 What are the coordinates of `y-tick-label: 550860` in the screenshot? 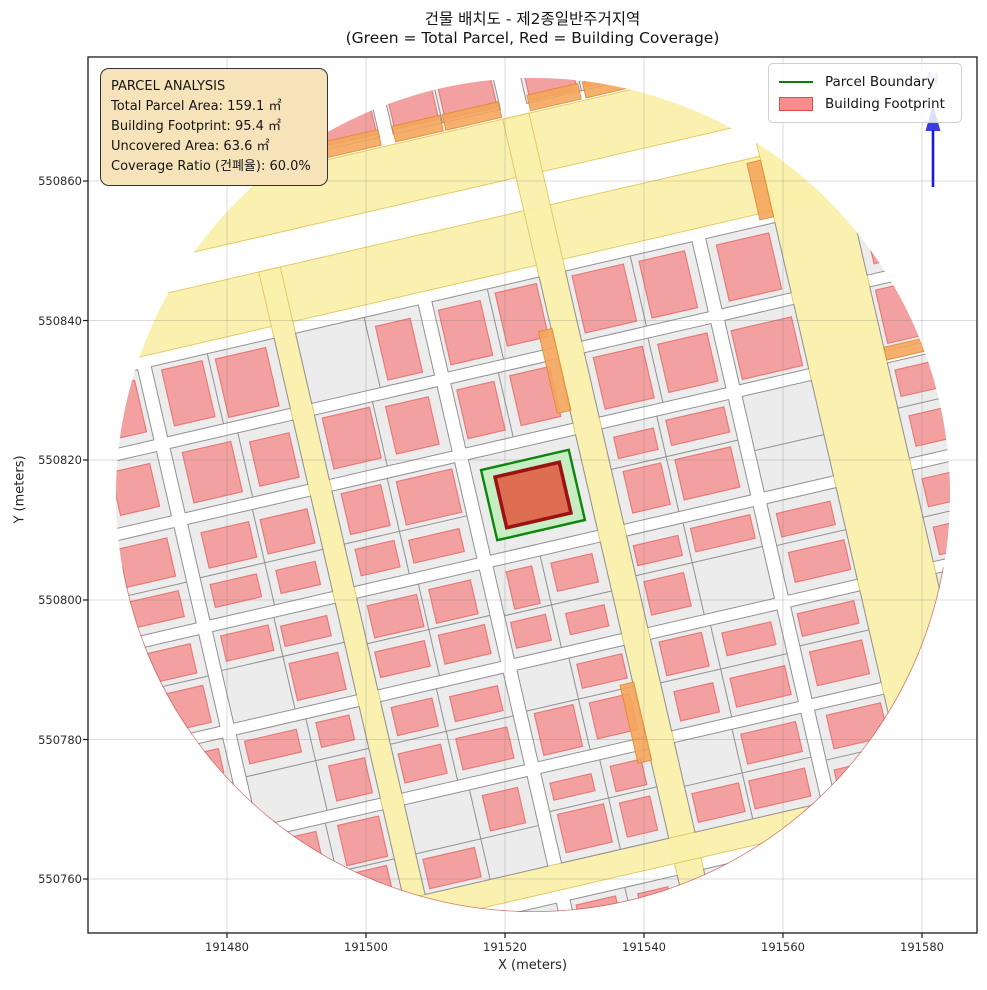 It's located at (60, 181).